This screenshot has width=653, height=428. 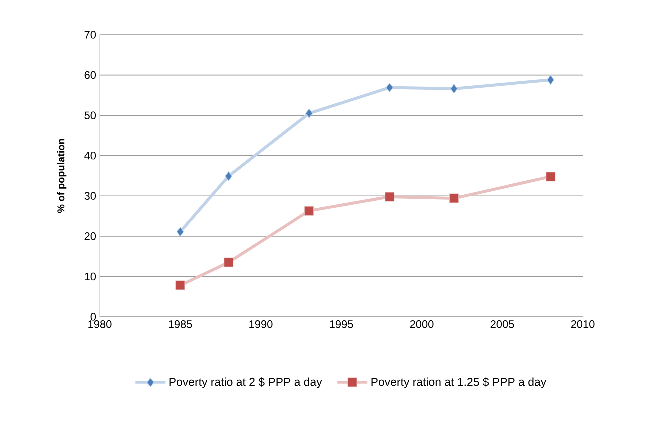 What do you see at coordinates (90, 75) in the screenshot?
I see `y-tick-label: 60` at bounding box center [90, 75].